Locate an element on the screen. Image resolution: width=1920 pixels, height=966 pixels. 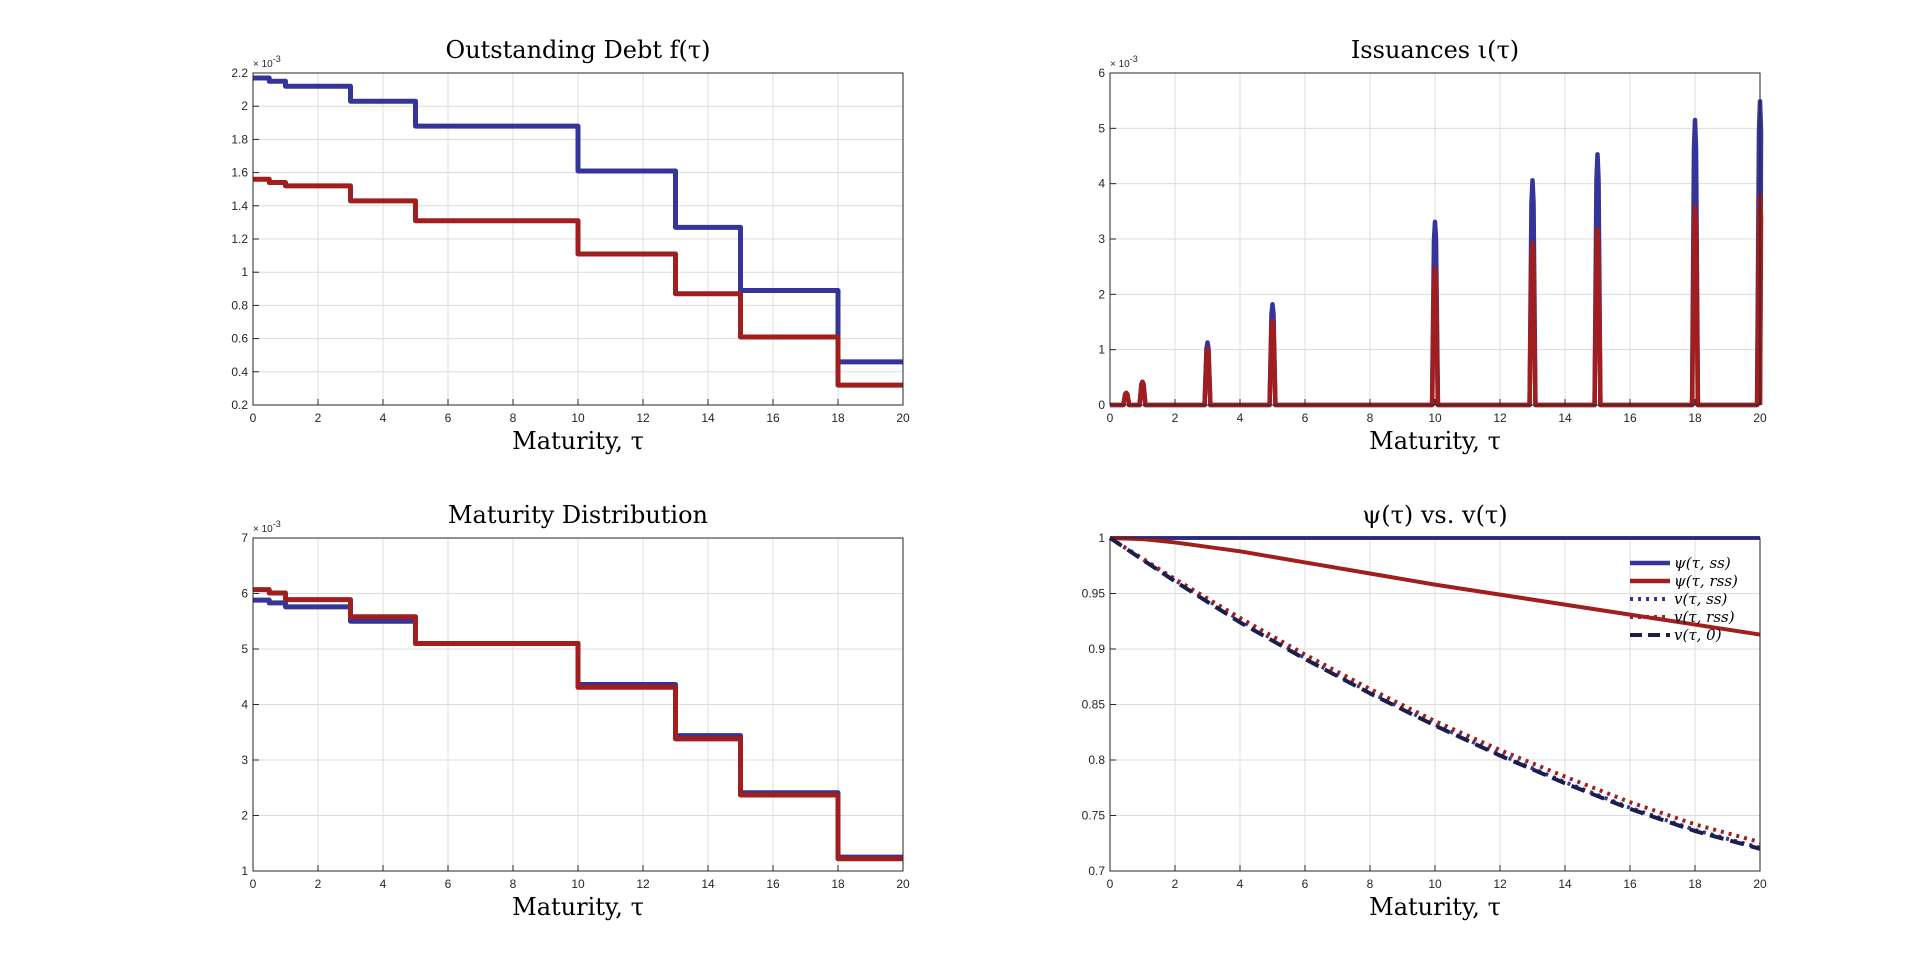
outstanding-debt-title: Outstanding Debt f(τ) is located at coordinates (578, 50).